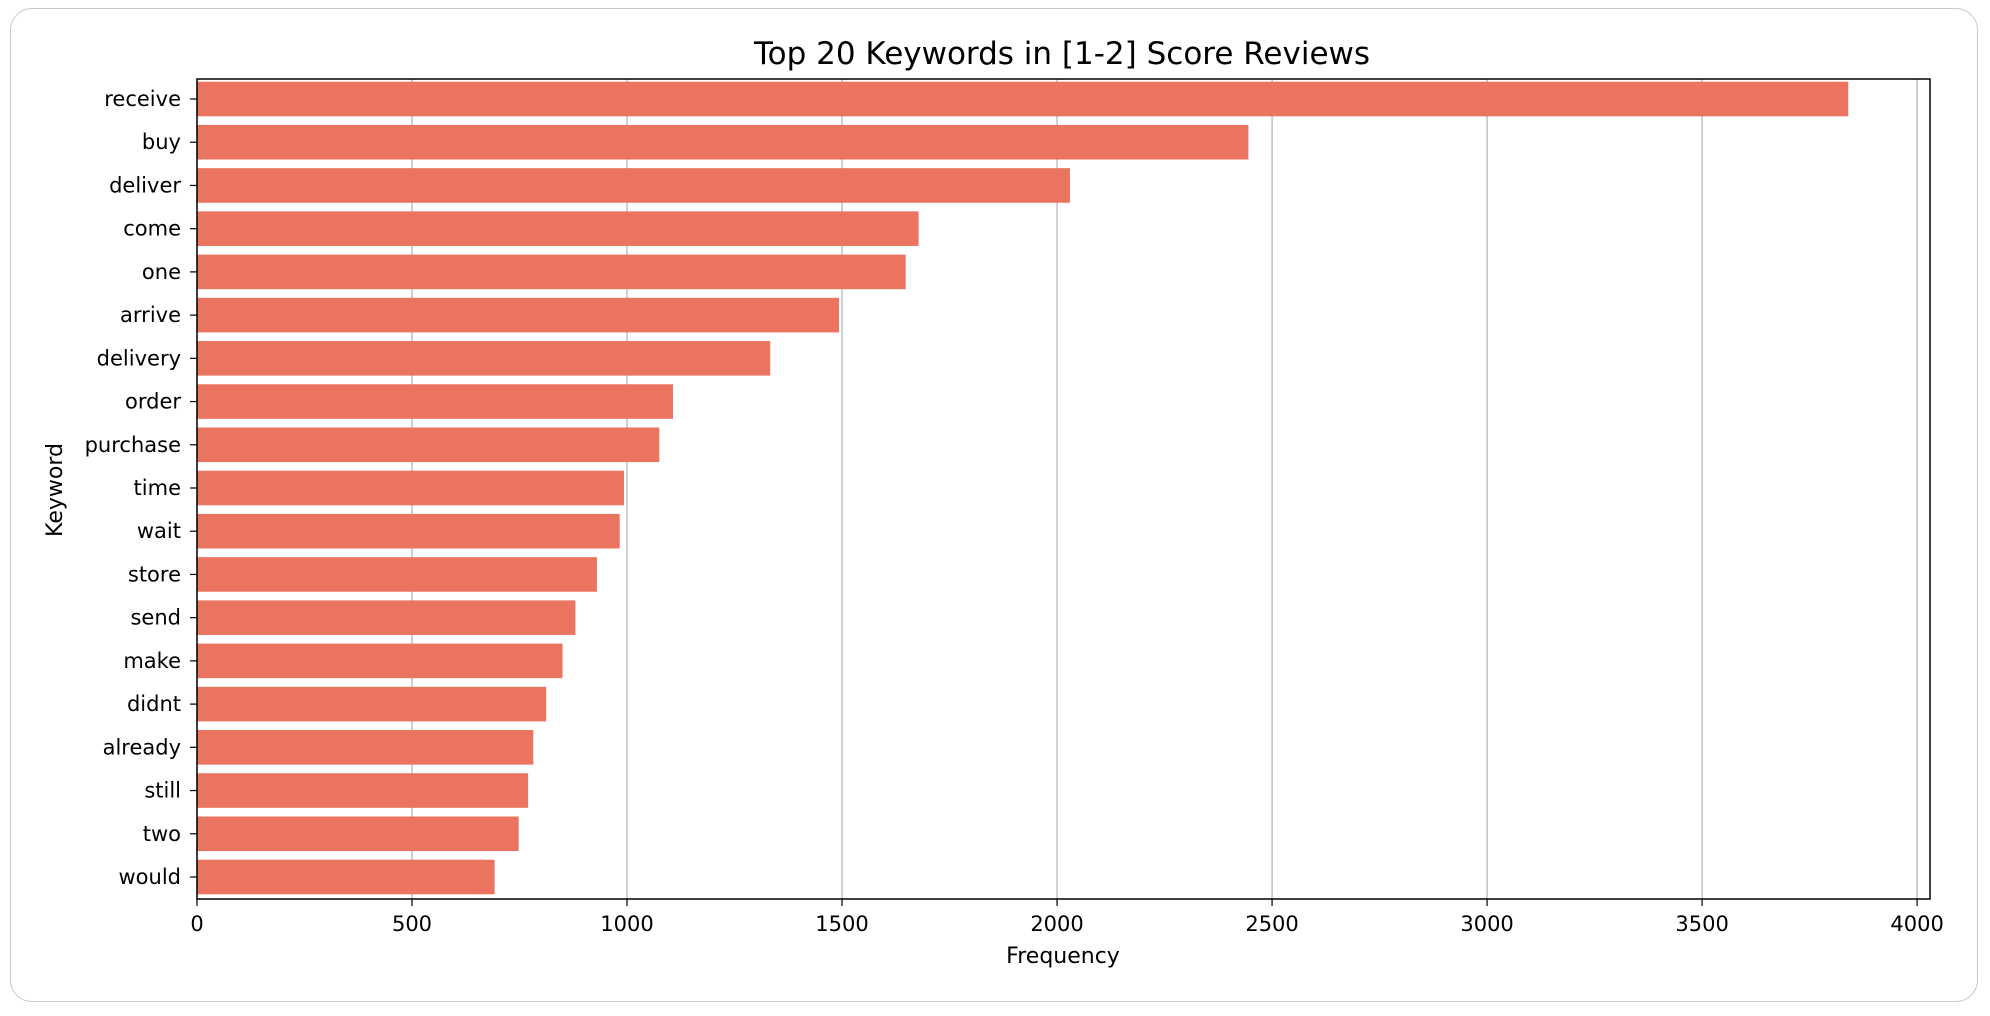 The height and width of the screenshot is (1016, 1990). What do you see at coordinates (150, 877) in the screenshot?
I see `y-tick-label-would: would` at bounding box center [150, 877].